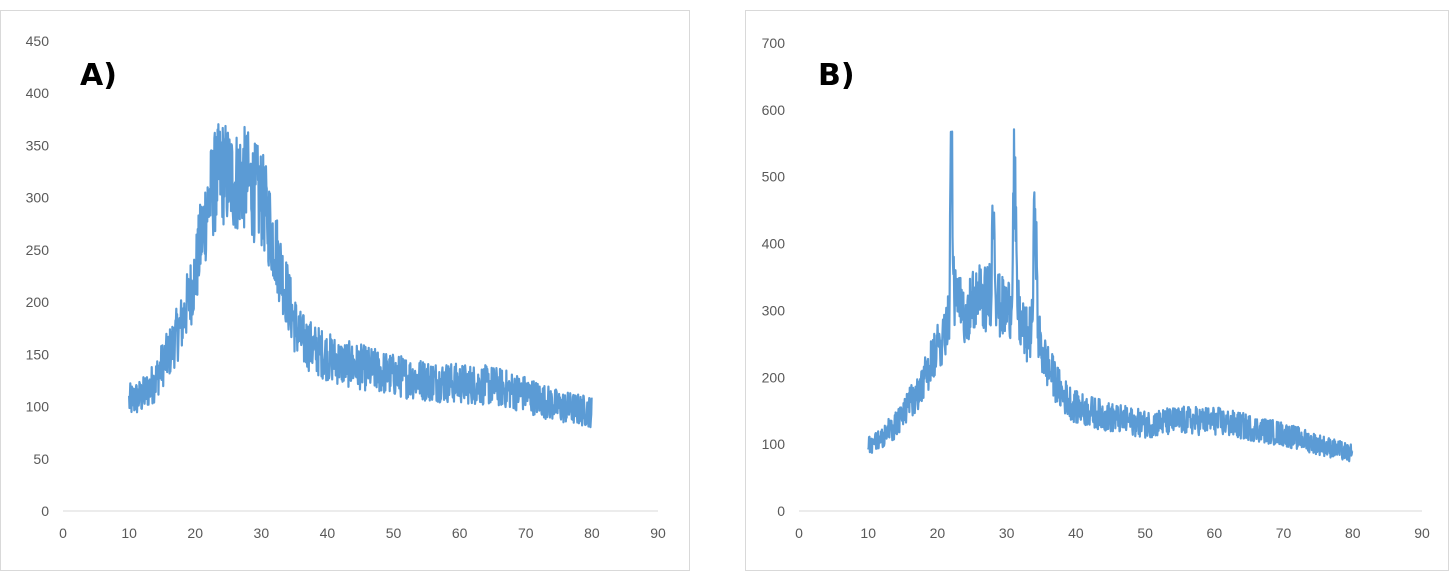 This screenshot has height=571, width=1449. Describe the element at coordinates (38, 145) in the screenshot. I see `y-tick-label: 350` at that location.